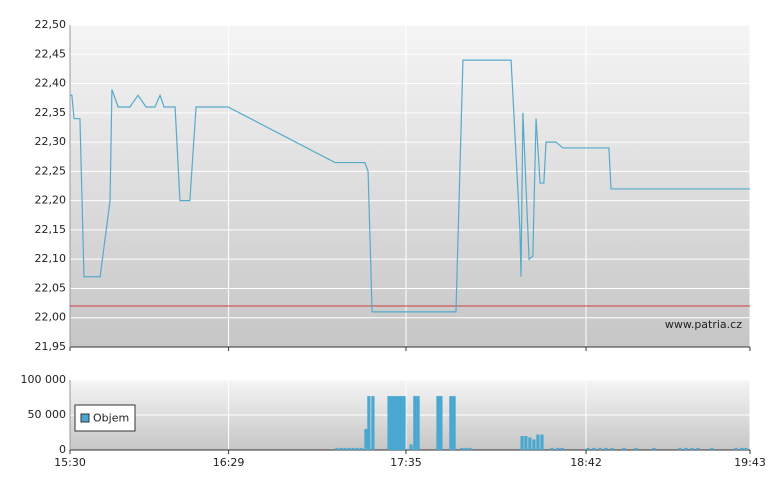 This screenshot has width=780, height=490. Describe the element at coordinates (70, 462) in the screenshot. I see `x-tick-label: 15:30` at that location.